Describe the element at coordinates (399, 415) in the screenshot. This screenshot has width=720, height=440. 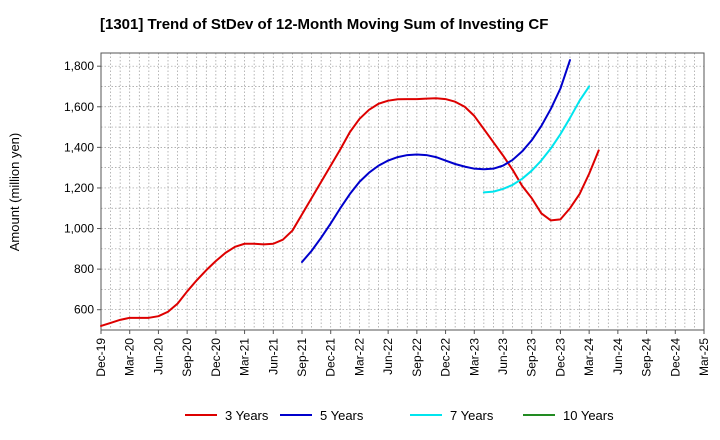
I see `legend: 3 Years 5 Years 7 Years 10 Years` at that location.